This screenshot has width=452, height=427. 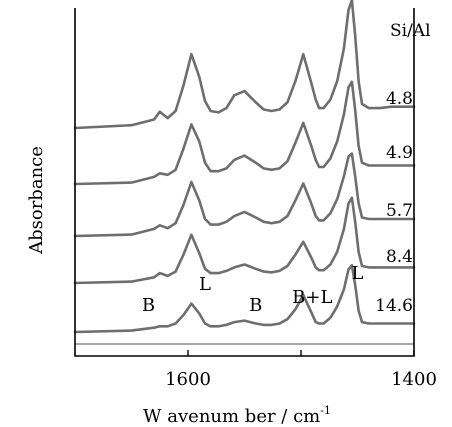 I want to click on x-tick-label: 1600, so click(x=188, y=379).